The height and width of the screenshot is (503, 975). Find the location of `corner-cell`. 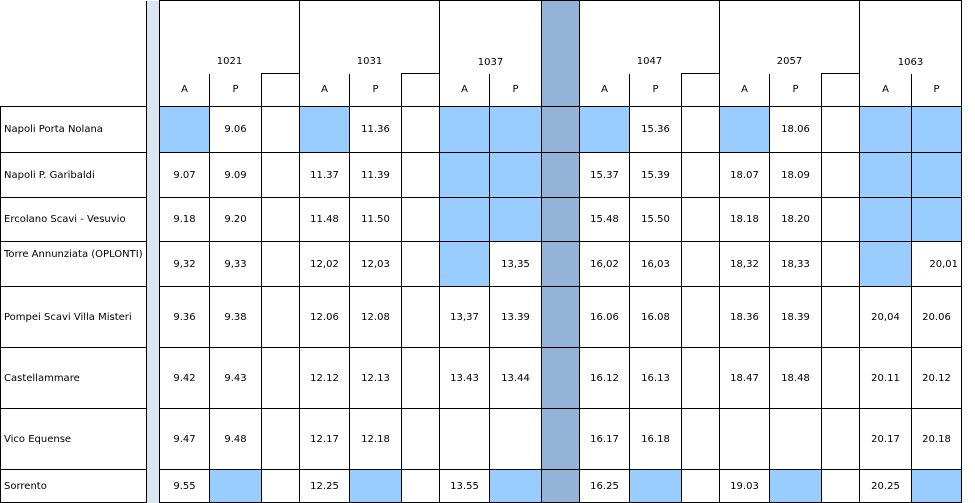

corner-cell is located at coordinates (74, 54).